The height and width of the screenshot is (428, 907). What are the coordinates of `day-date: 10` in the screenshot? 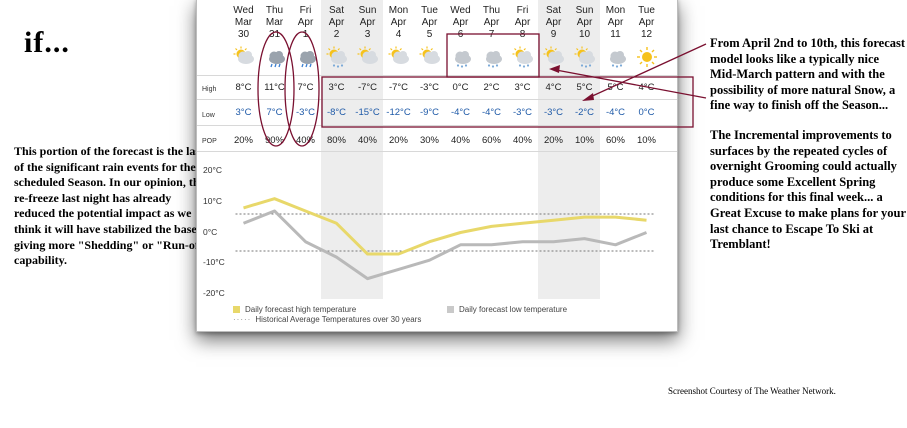 It's located at (584, 34).